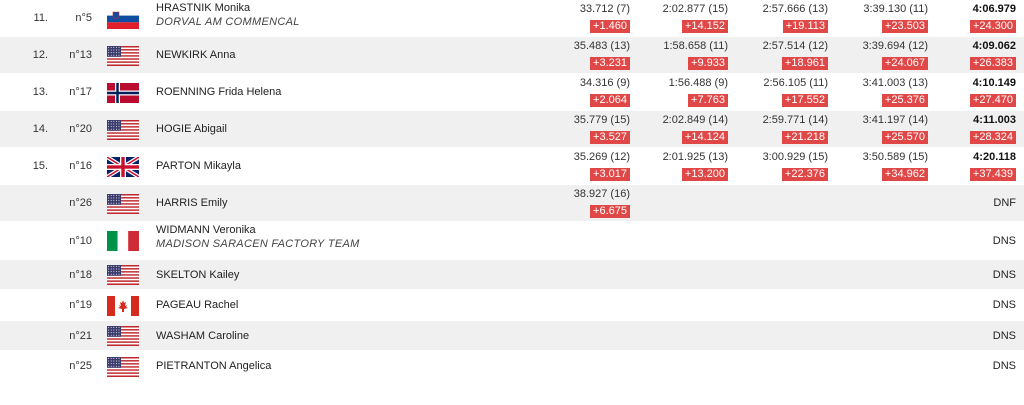  Describe the element at coordinates (258, 244) in the screenshot. I see `team-name: MADISON SARACEN FACTORY TEAM` at that location.